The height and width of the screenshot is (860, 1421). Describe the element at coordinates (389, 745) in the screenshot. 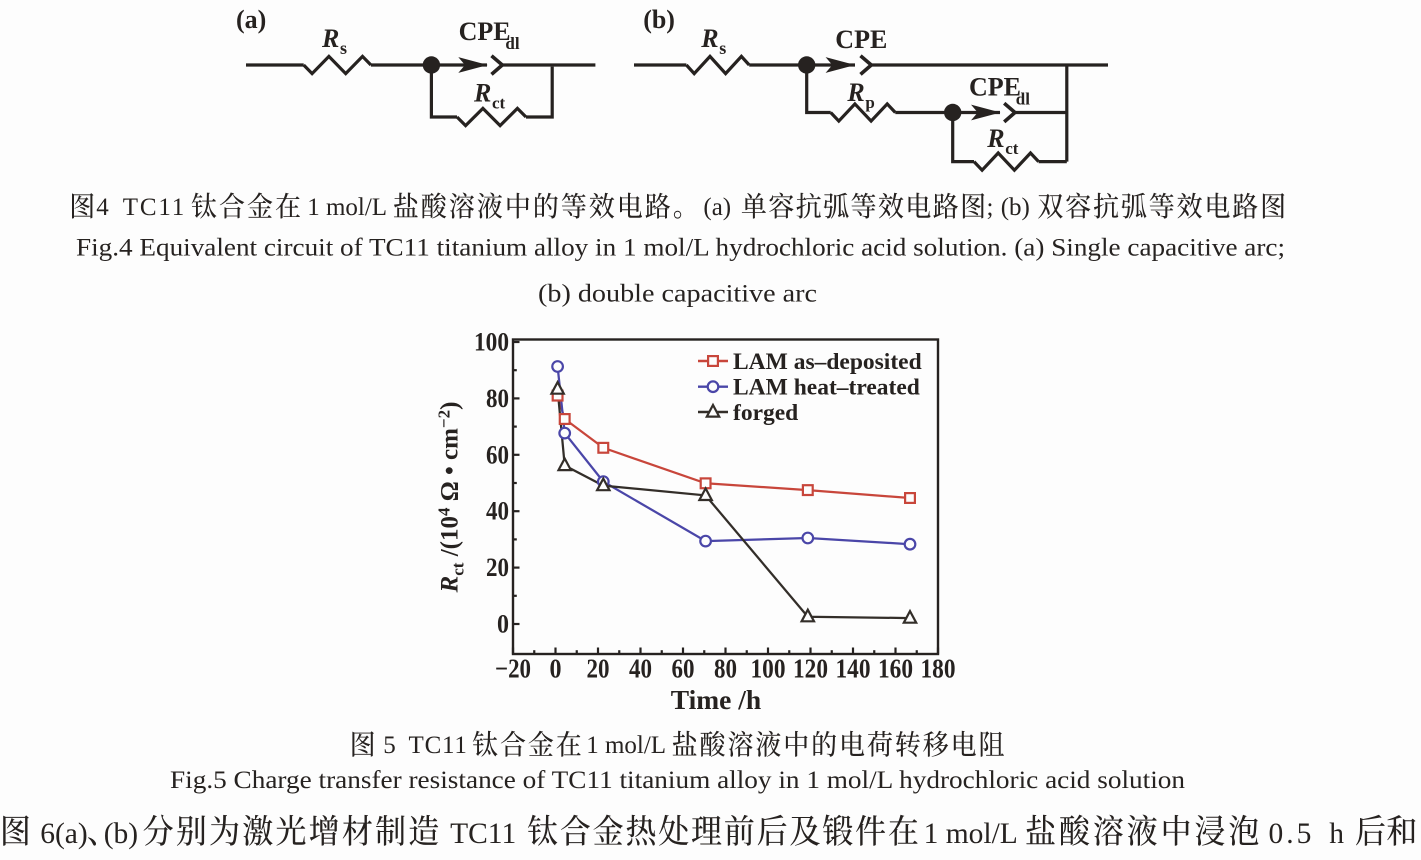

I see `svg-text: 5` at that location.